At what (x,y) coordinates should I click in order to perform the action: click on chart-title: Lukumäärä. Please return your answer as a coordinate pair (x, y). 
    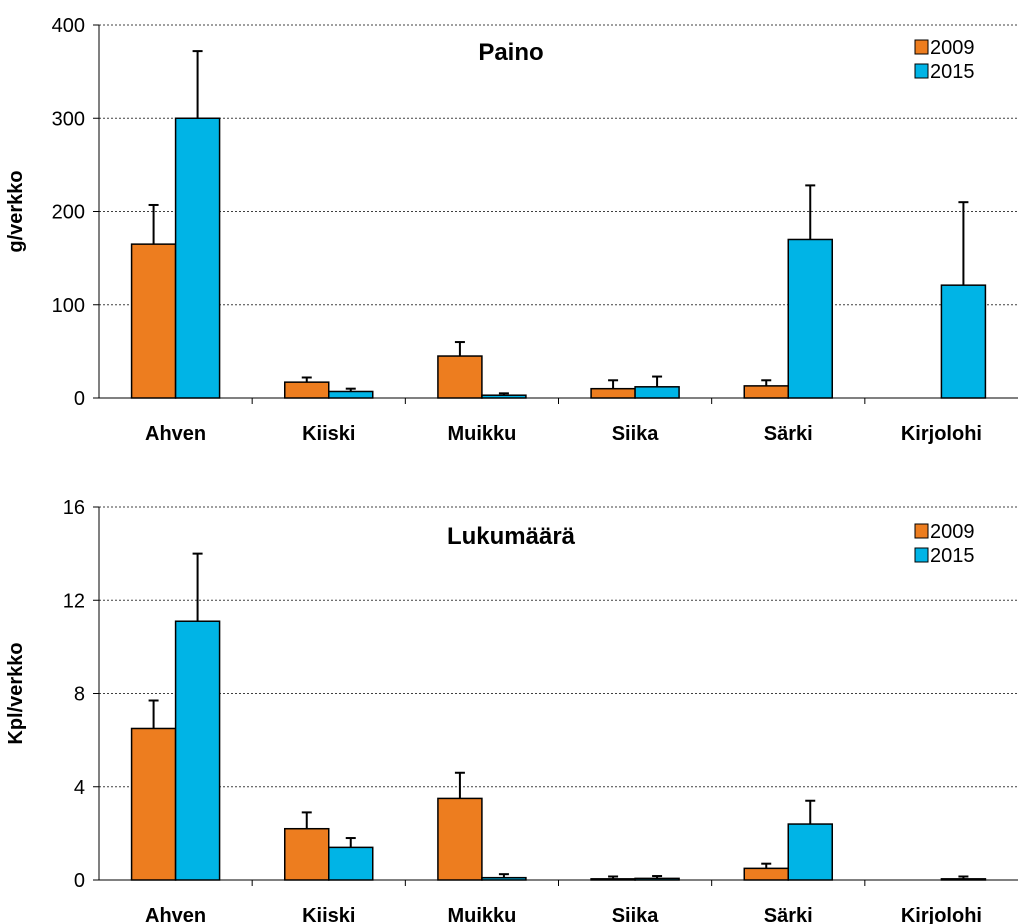
    Looking at the image, I should click on (511, 536).